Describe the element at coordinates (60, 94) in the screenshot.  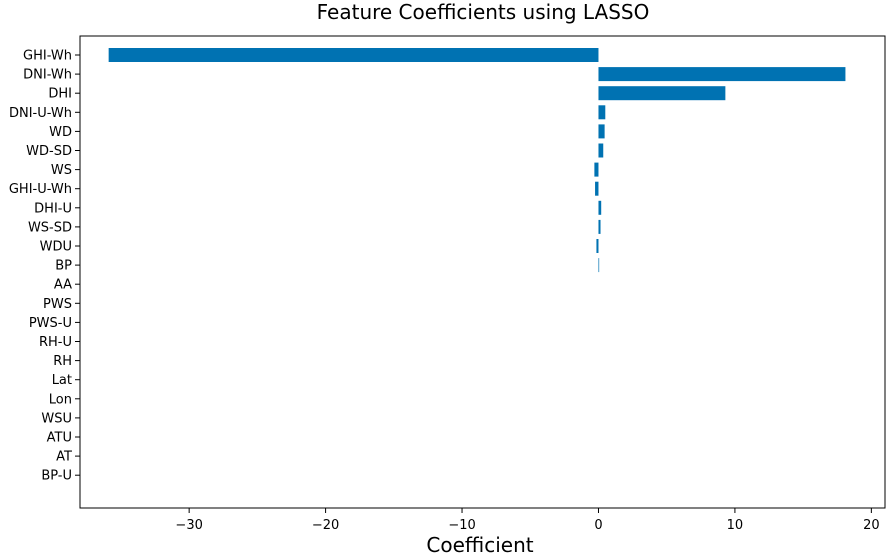
I see `y-tick-label-dhi: DHI` at that location.